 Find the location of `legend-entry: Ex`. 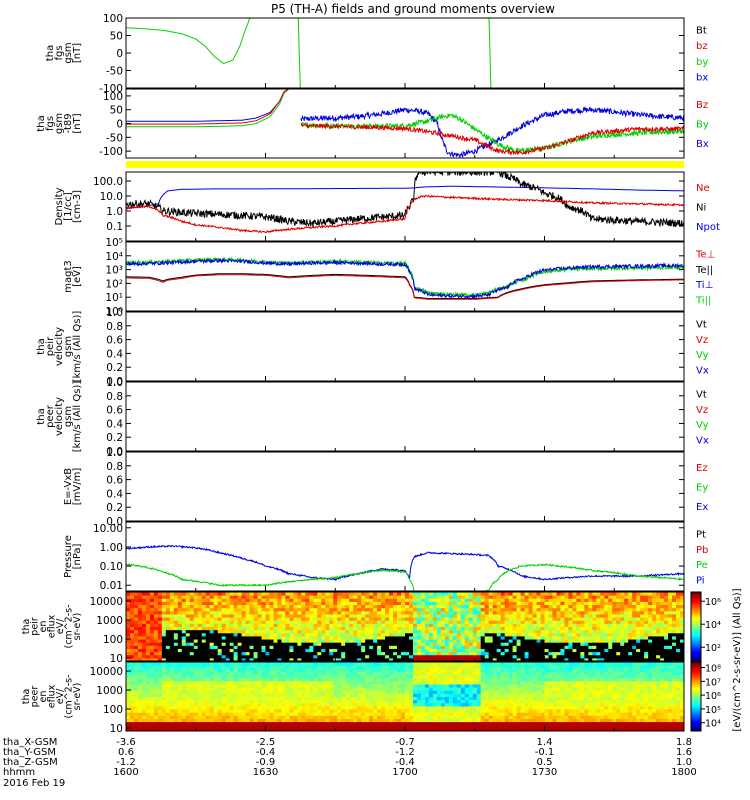

legend-entry: Ex is located at coordinates (702, 507).